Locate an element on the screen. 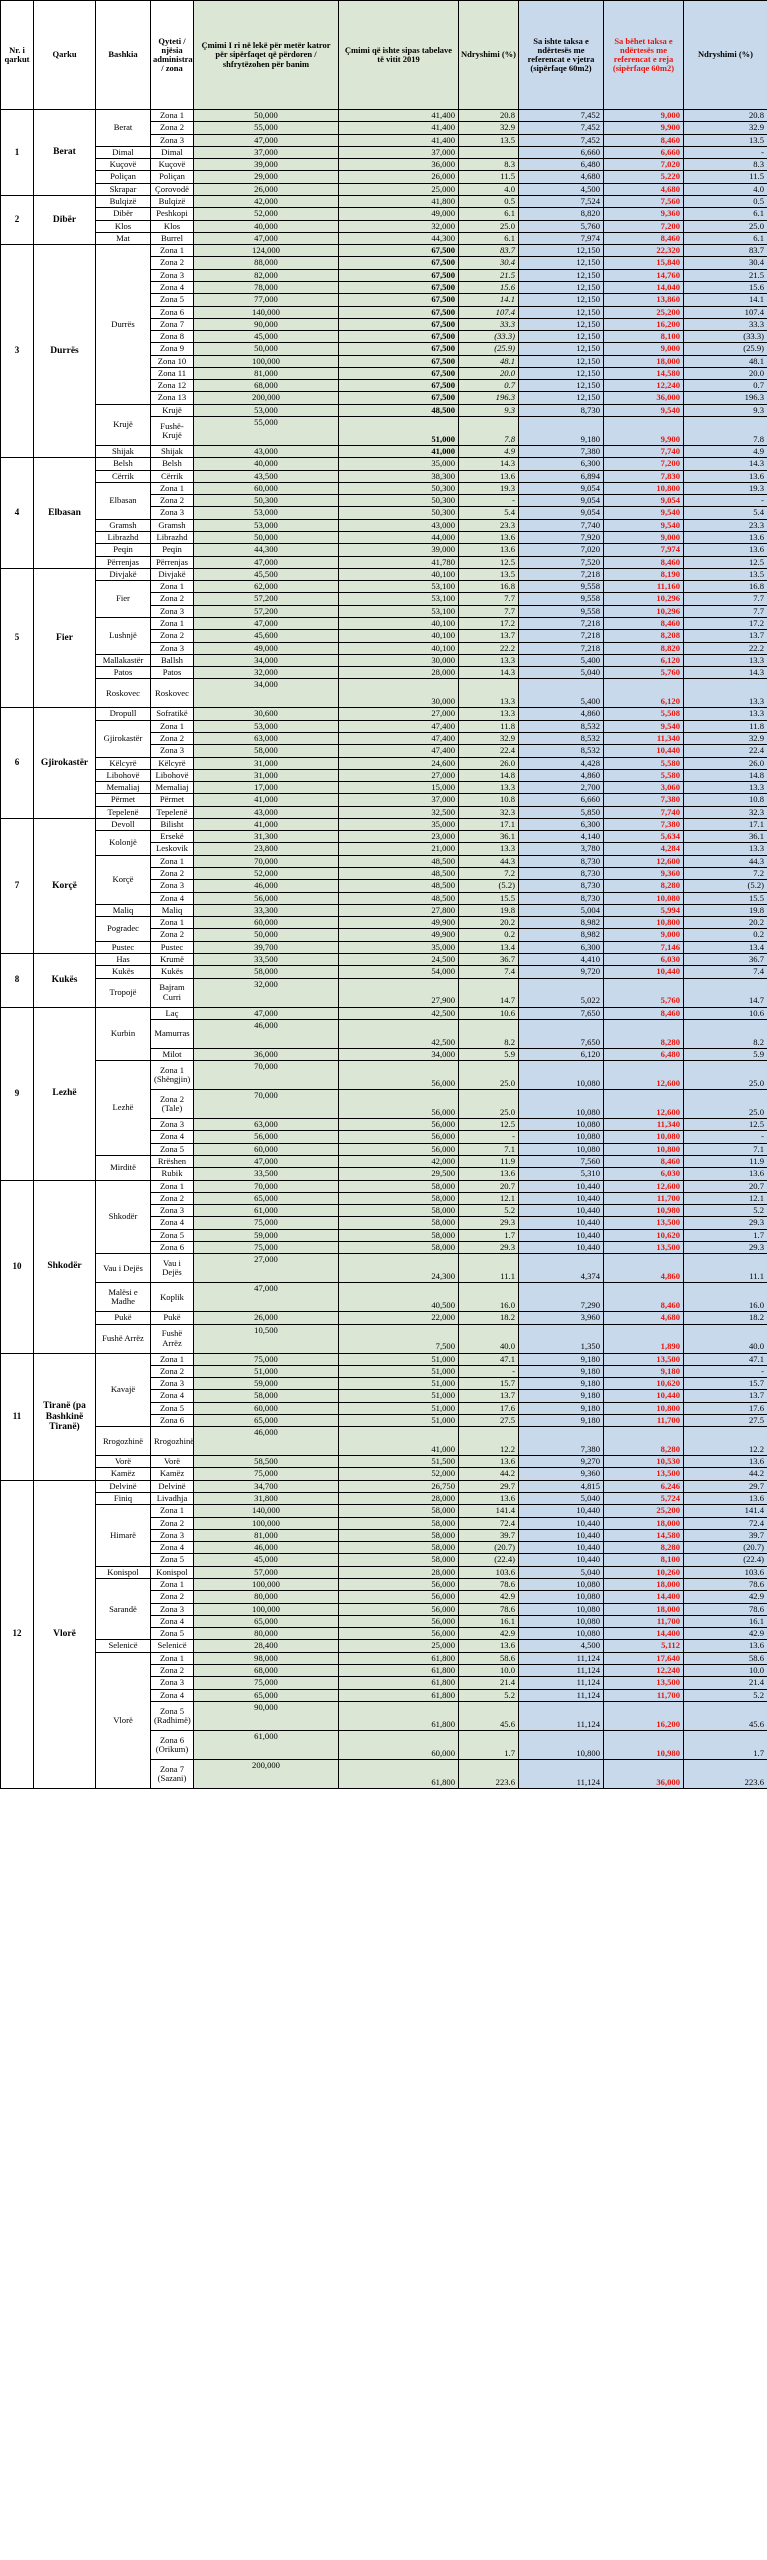 This screenshot has width=767, height=2560. cell-njesia-zona: Zona 13 is located at coordinates (172, 398).